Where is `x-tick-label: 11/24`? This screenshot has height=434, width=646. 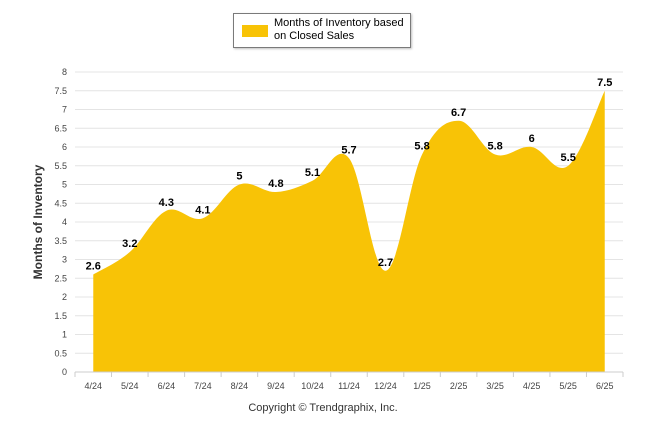 x-tick-label: 11/24 is located at coordinates (349, 386).